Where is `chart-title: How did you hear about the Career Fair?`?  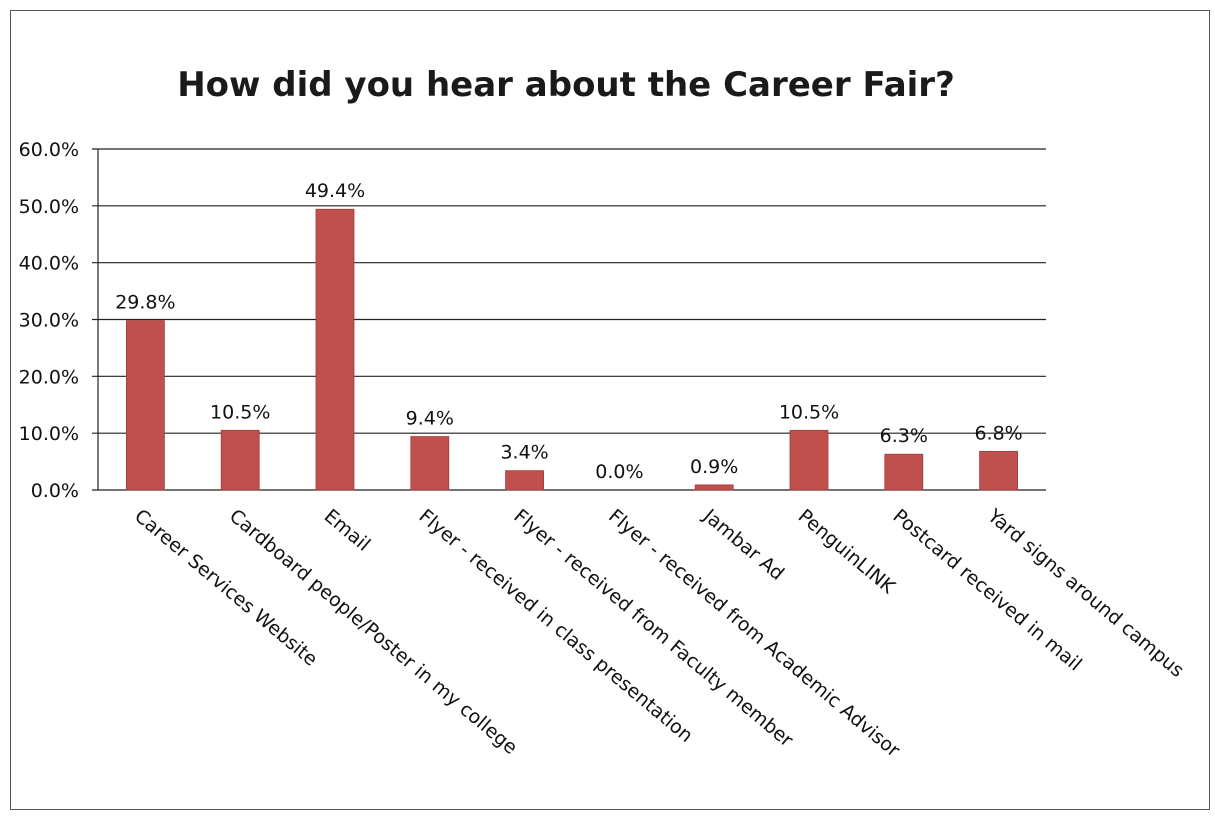 chart-title: How did you hear about the Career Fair? is located at coordinates (566, 85).